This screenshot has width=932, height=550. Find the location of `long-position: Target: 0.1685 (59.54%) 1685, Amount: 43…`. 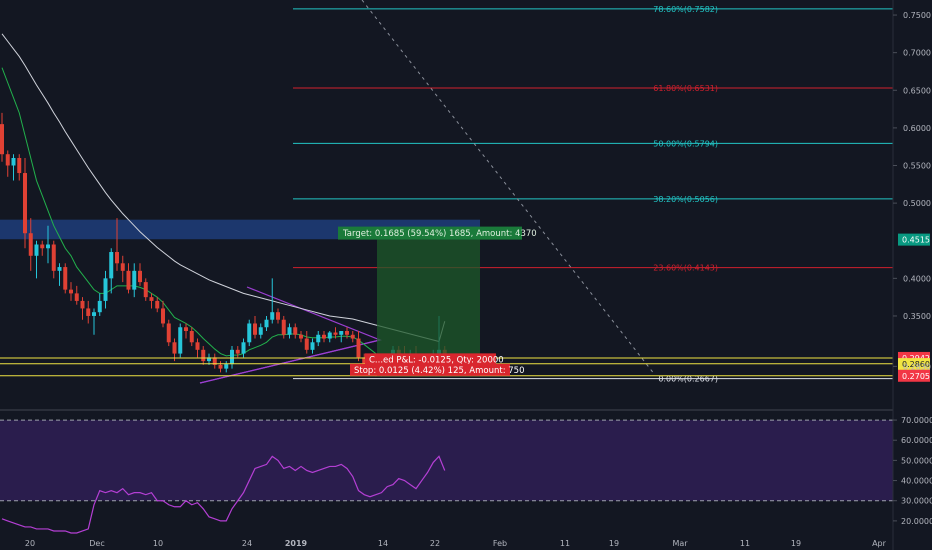

long-position: Target: 0.1685 (59.54%) 1685, Amount: 43… is located at coordinates (437, 301).